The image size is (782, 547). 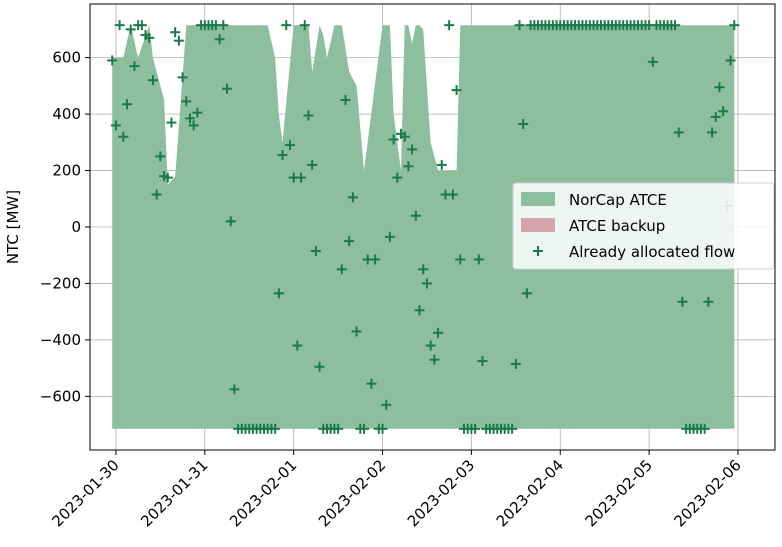 I want to click on legend-item-atce-backup: ATCE backup, so click(x=593, y=226).